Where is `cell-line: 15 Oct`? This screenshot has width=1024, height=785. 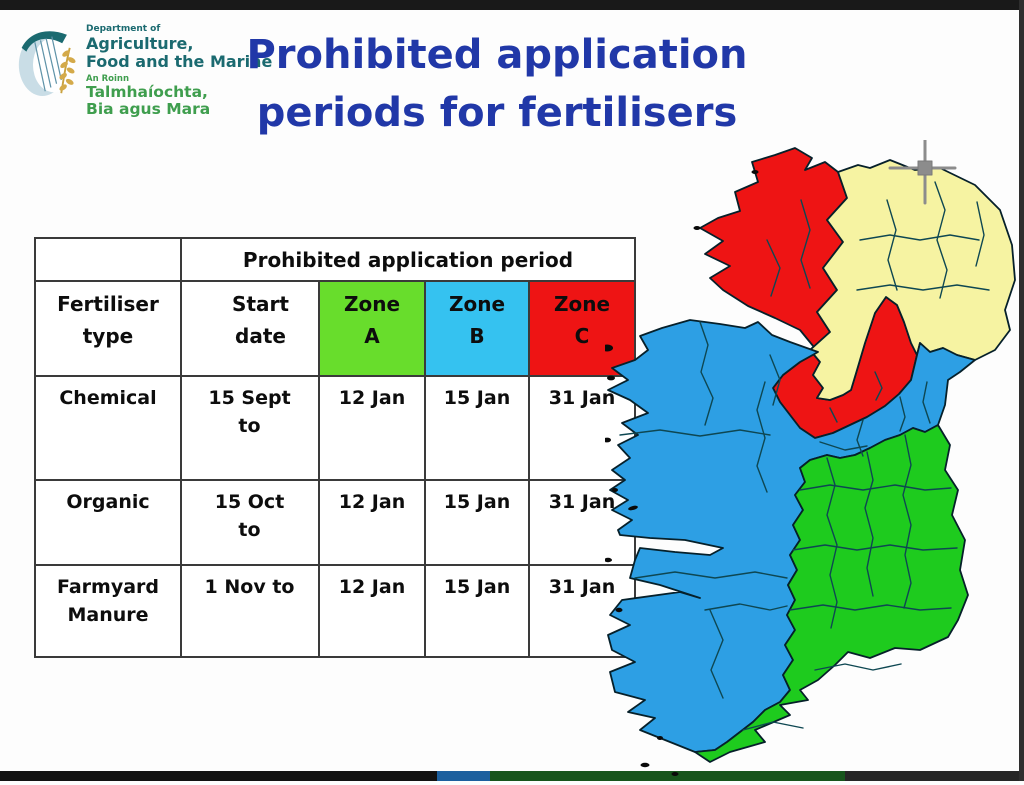
cell-line: 15 Oct is located at coordinates (249, 502).